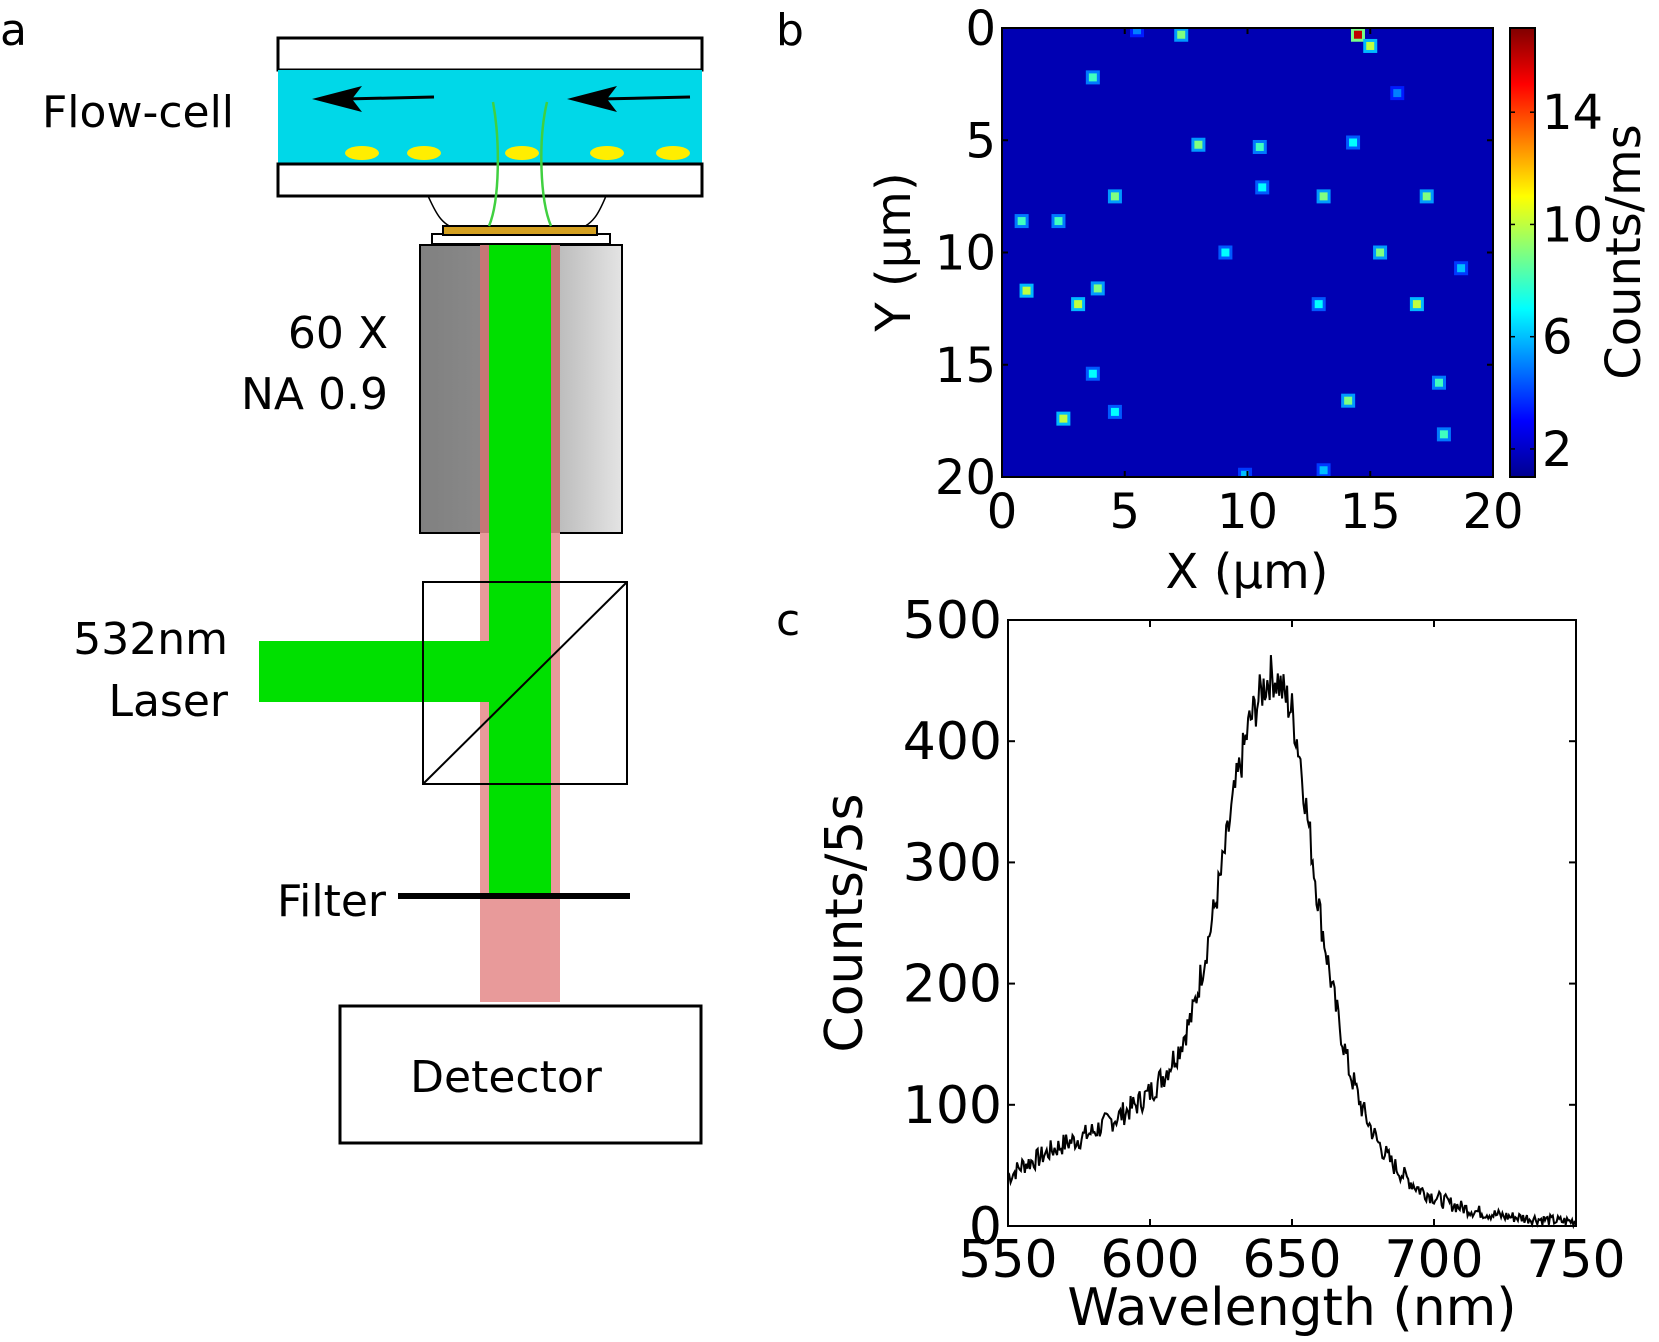 Image resolution: width=1659 pixels, height=1342 pixels. Describe the element at coordinates (493, 164) in the screenshot. I see `focused-beam-left` at that location.